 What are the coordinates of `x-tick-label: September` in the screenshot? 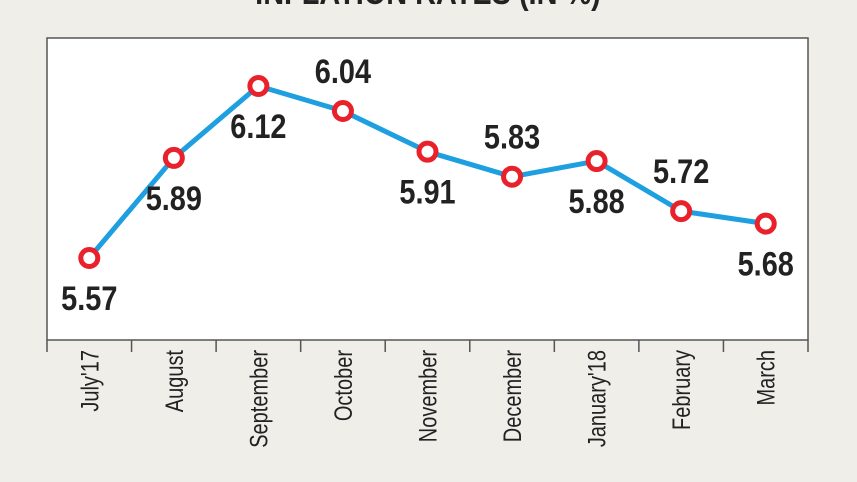 It's located at (259, 399).